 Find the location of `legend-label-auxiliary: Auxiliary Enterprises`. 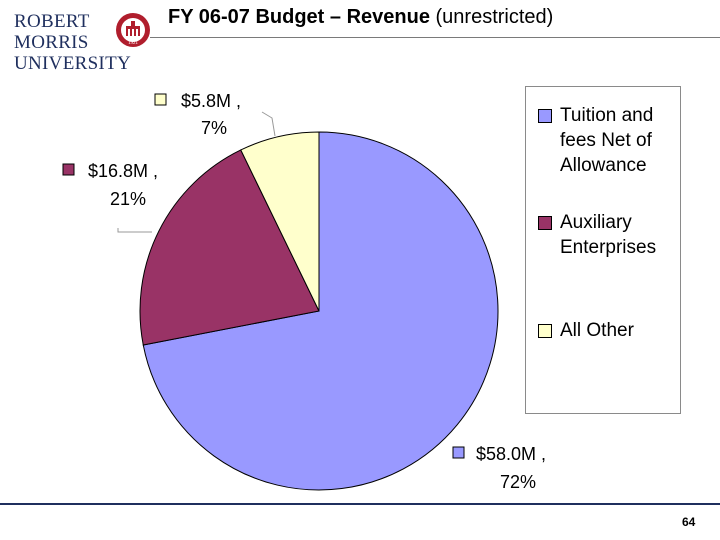

legend-label-auxiliary: Auxiliary Enterprises is located at coordinates (608, 235).